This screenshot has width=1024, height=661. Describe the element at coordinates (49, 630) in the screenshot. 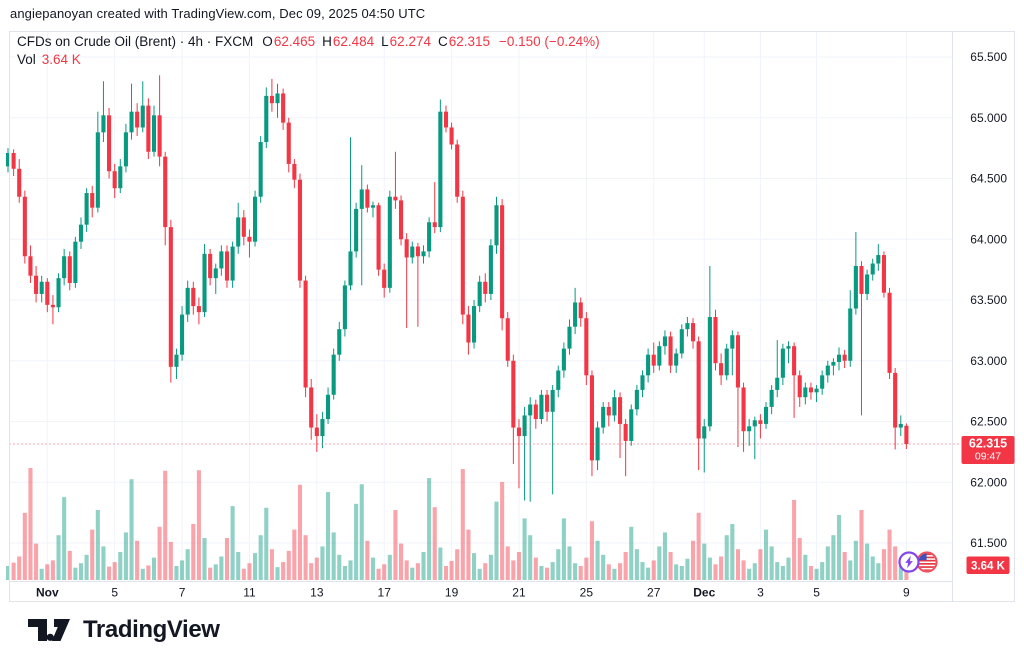

I see `tradingview-logo-icon` at that location.